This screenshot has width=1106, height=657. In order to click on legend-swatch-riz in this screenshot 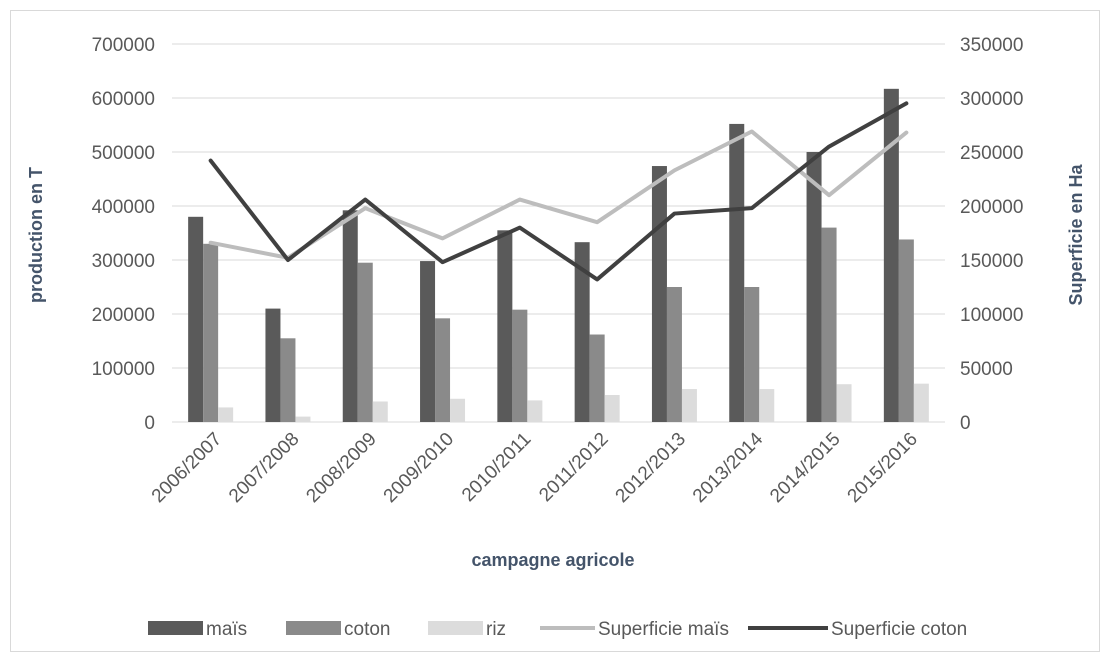, I will do `click(455, 628)`.